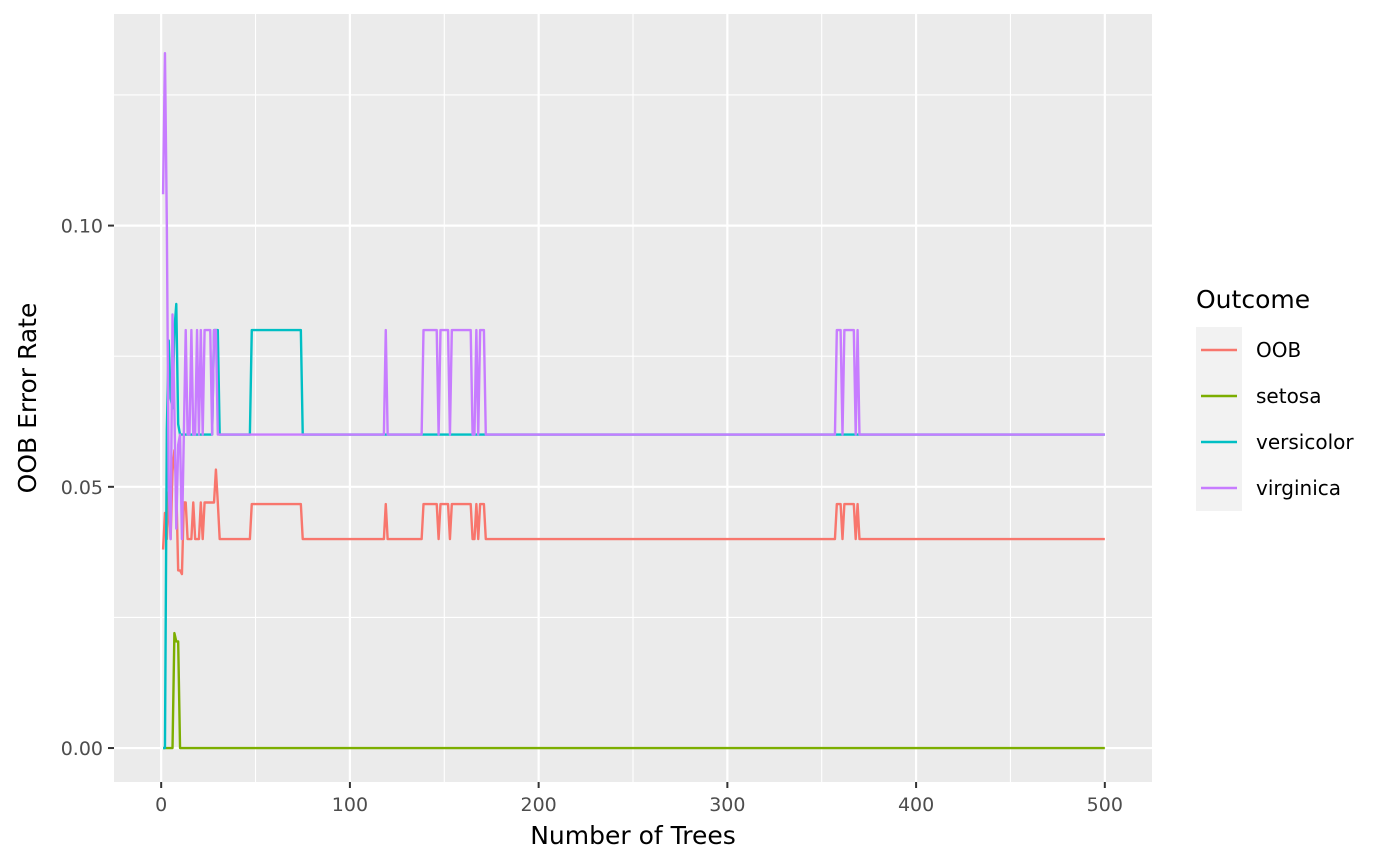 The image size is (1400, 866). What do you see at coordinates (916, 805) in the screenshot?
I see `x-tick-label: 400` at bounding box center [916, 805].